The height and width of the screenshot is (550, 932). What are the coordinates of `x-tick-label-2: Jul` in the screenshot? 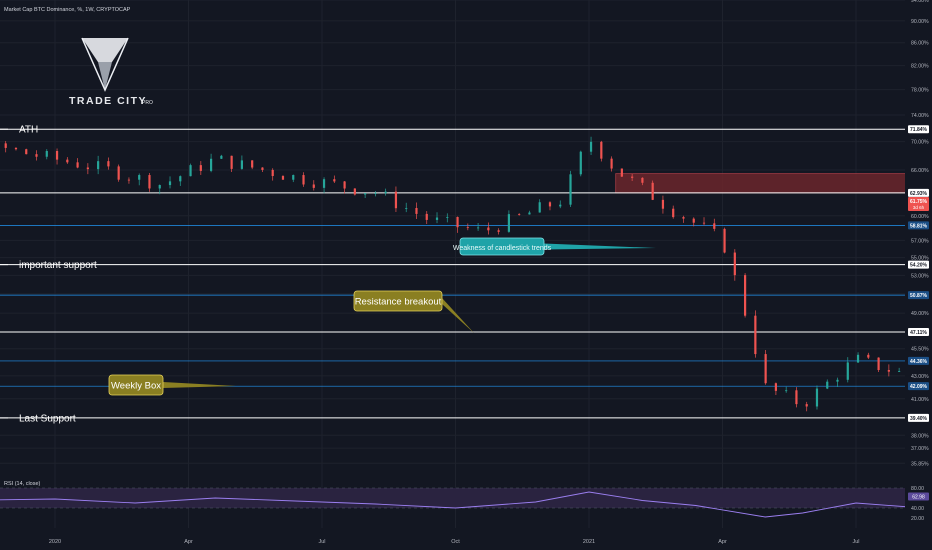 It's located at (321, 542).